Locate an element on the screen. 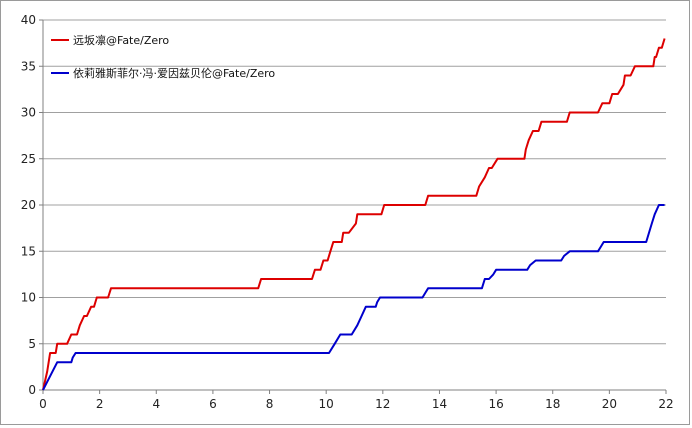 The height and width of the screenshot is (428, 692). y-tick-label: 20 is located at coordinates (28, 205).